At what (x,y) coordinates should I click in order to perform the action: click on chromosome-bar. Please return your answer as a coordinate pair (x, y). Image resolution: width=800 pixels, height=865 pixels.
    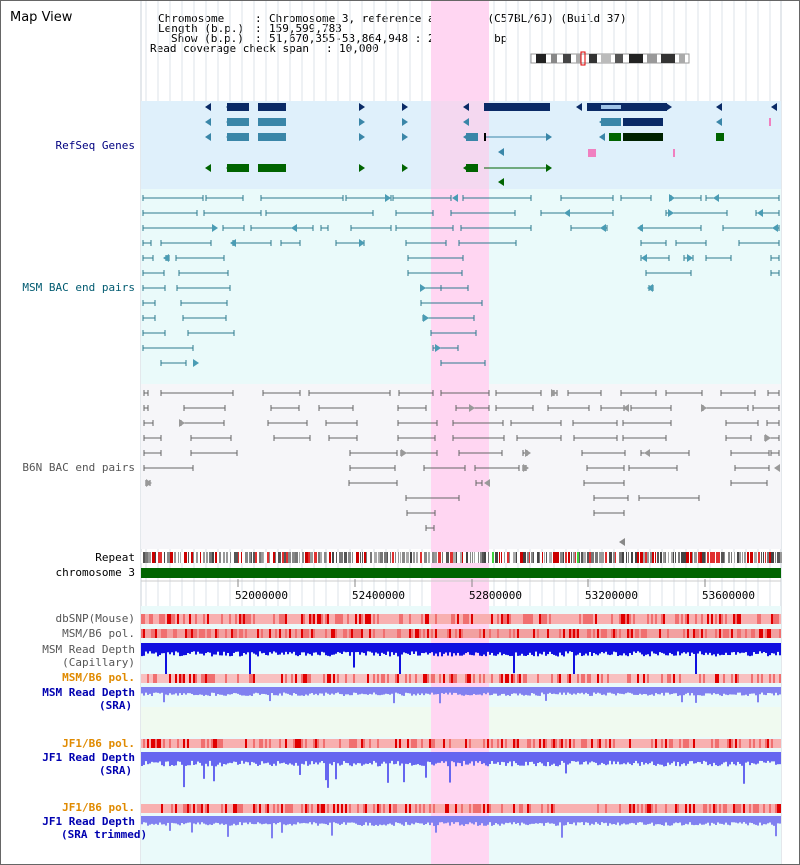
    Looking at the image, I should click on (461, 573).